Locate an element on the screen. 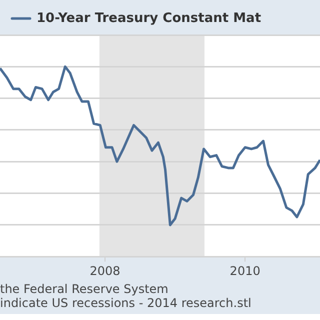 This screenshot has height=320, width=320. x-tick-label: 2008 is located at coordinates (105, 271).